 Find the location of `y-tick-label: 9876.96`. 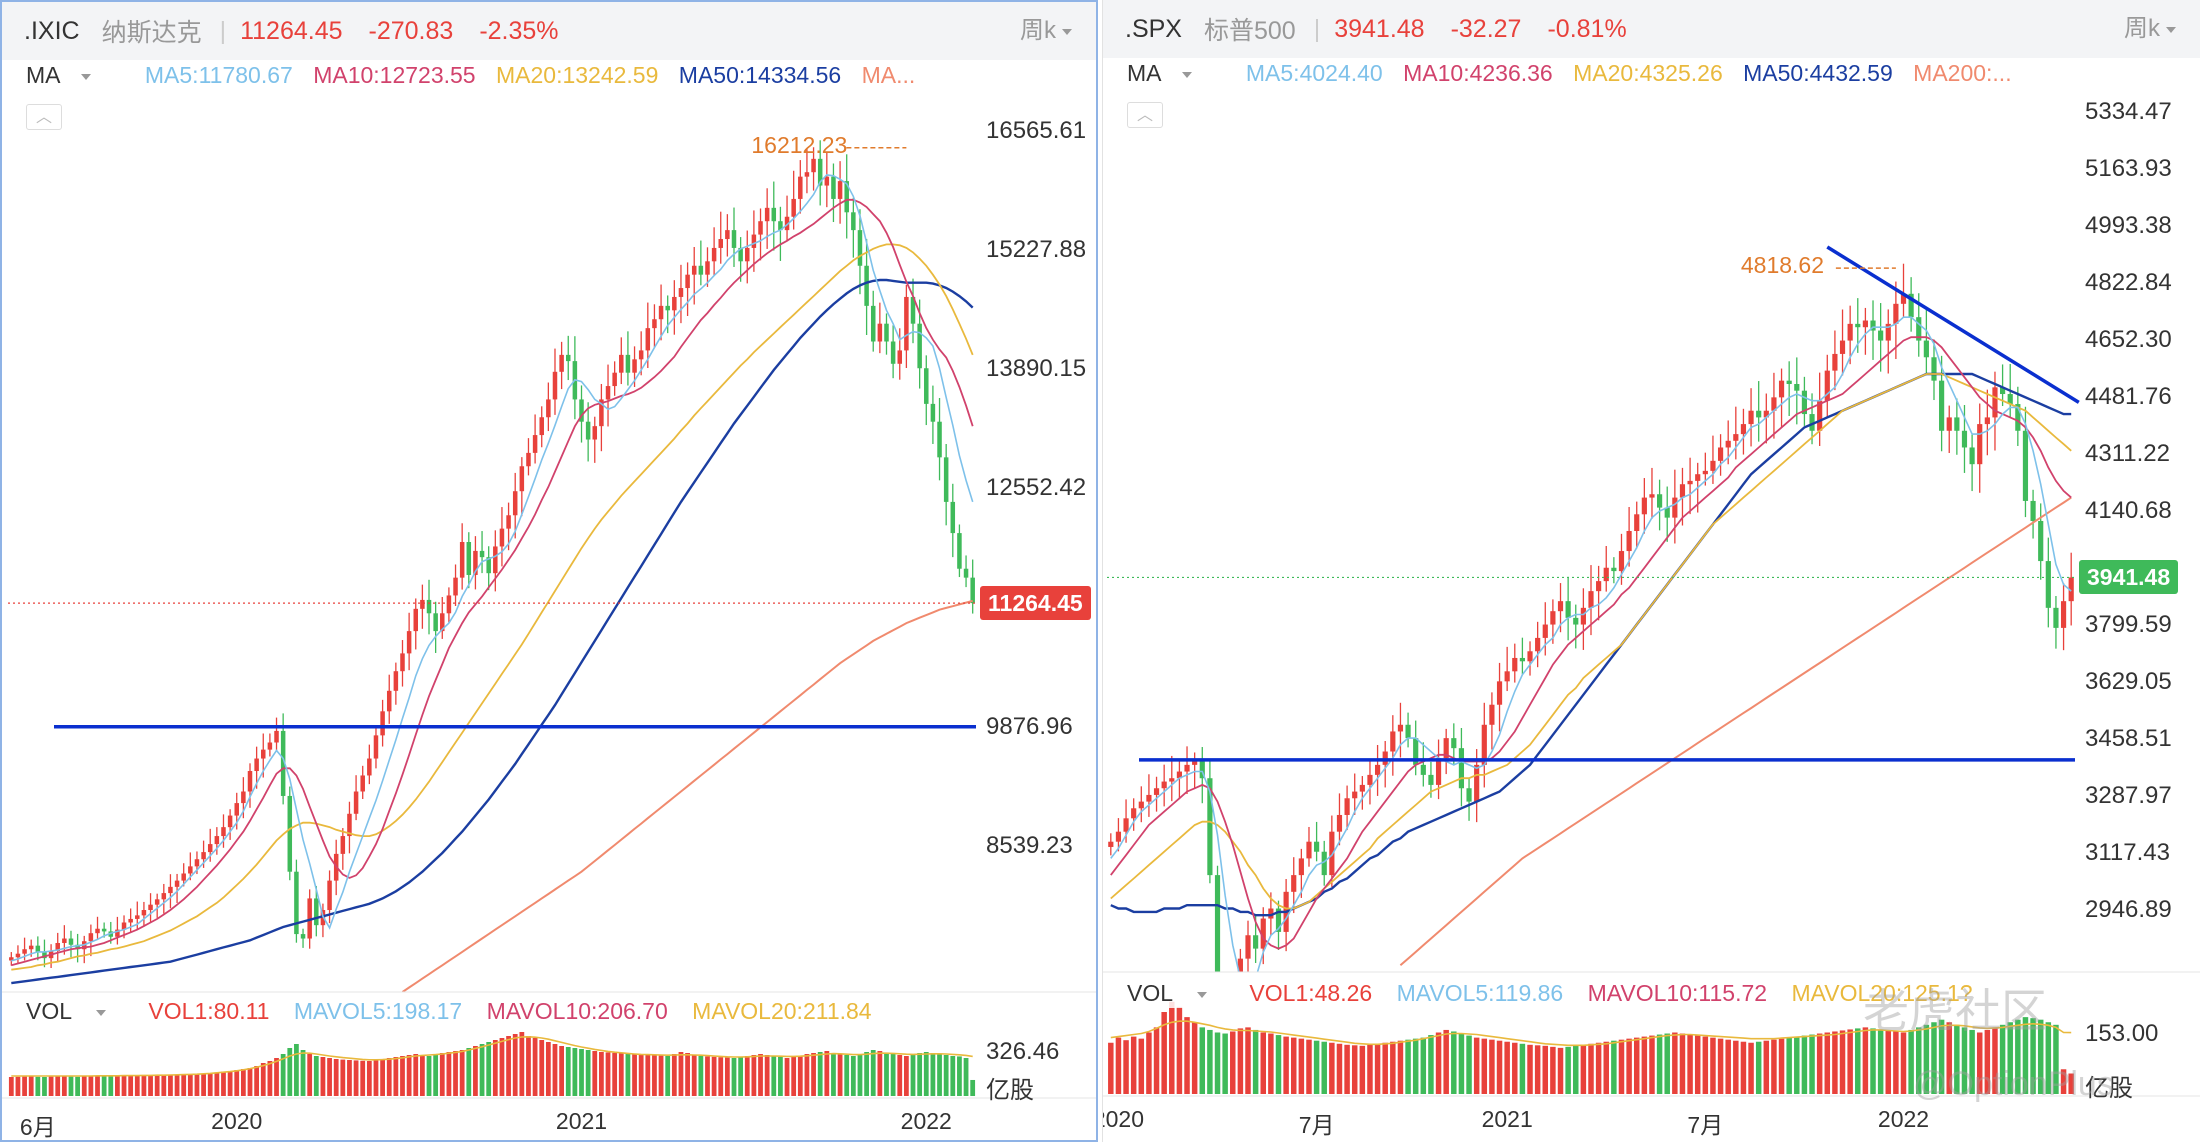

y-tick-label: 9876.96 is located at coordinates (1029, 726).